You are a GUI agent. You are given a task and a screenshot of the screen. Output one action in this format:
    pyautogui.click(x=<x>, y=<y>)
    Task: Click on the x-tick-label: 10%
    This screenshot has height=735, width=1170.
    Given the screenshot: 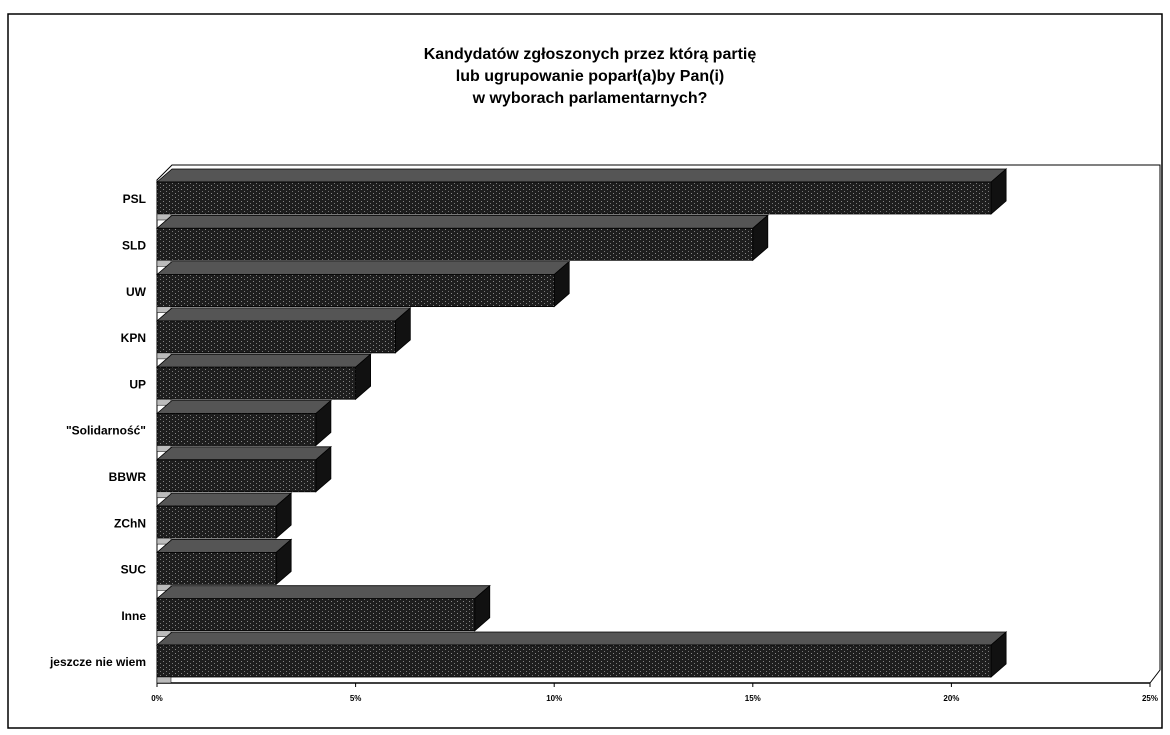 What is the action you would take?
    pyautogui.click(x=554, y=698)
    